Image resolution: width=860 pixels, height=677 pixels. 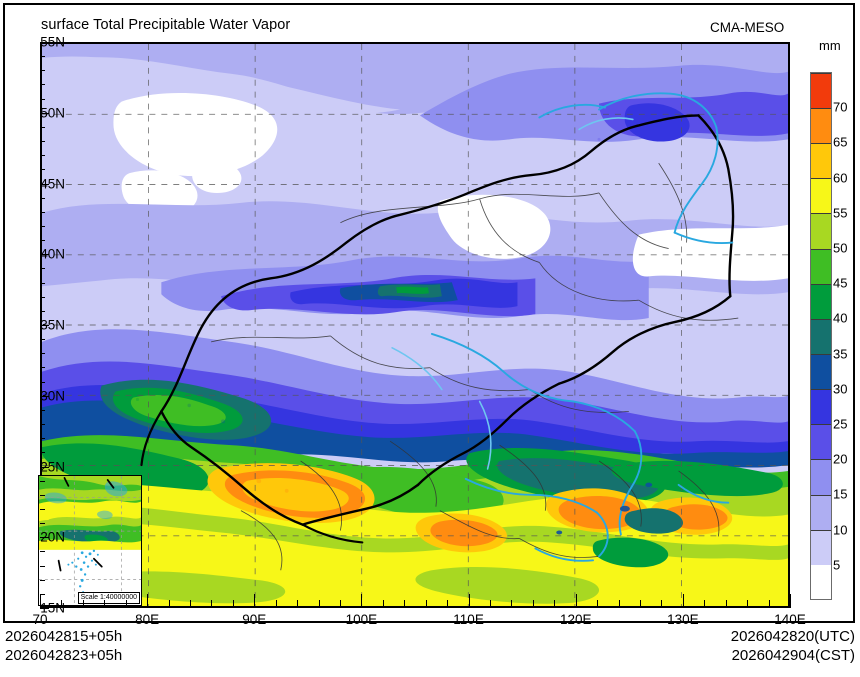 What do you see at coordinates (830, 45) in the screenshot?
I see `colorbar-unit-label: mm` at bounding box center [830, 45].